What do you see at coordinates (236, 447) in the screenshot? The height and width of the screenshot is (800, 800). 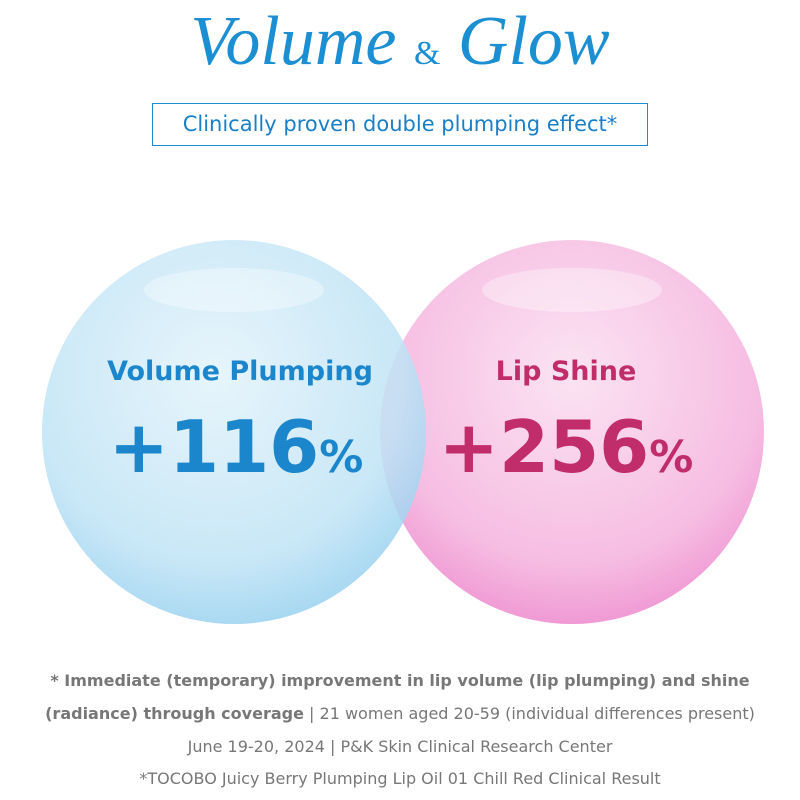 I see `stat-value: +116%` at bounding box center [236, 447].